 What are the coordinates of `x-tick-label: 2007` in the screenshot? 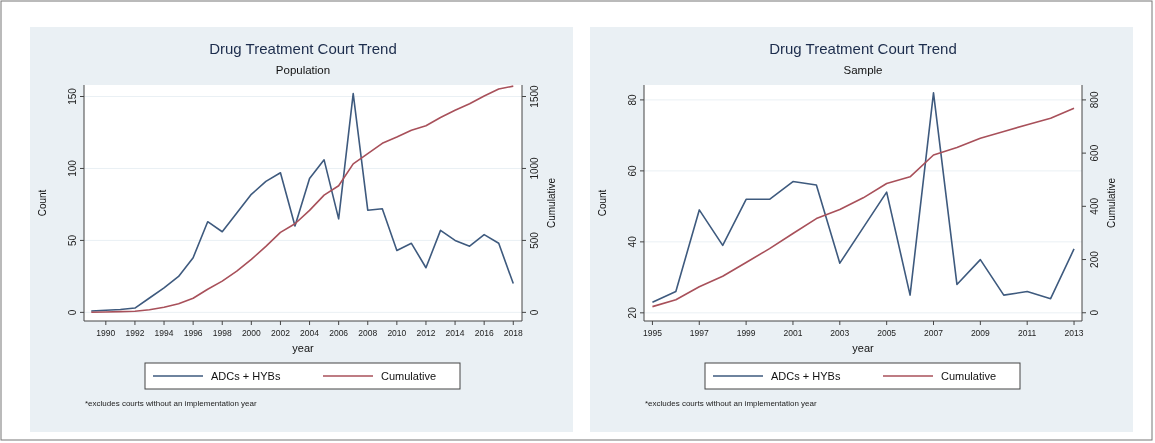 It's located at (934, 333).